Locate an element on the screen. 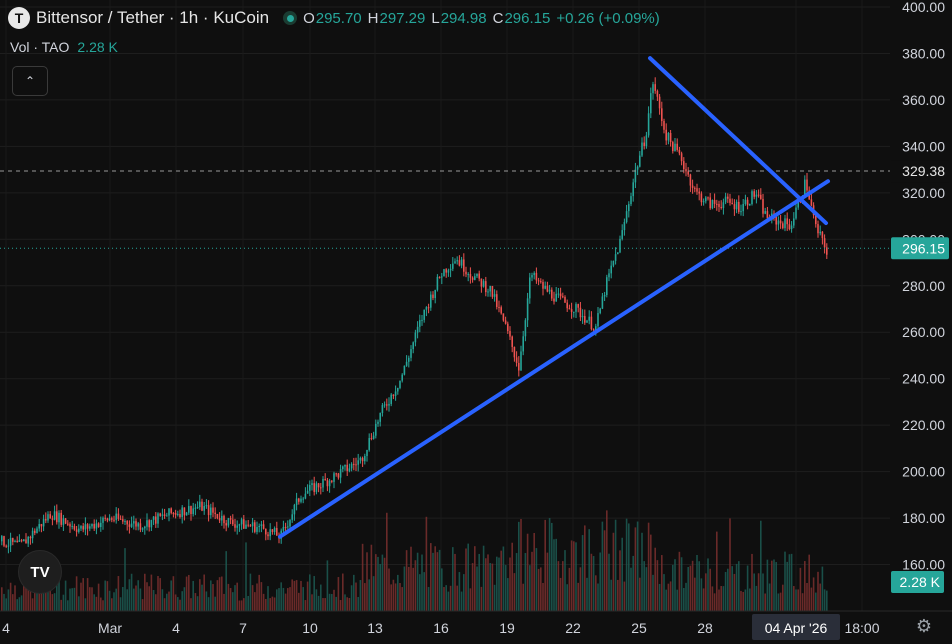 The width and height of the screenshot is (952, 644). symbol-title: Bittensor / Tether · 1h · KuCoin is located at coordinates (153, 17).